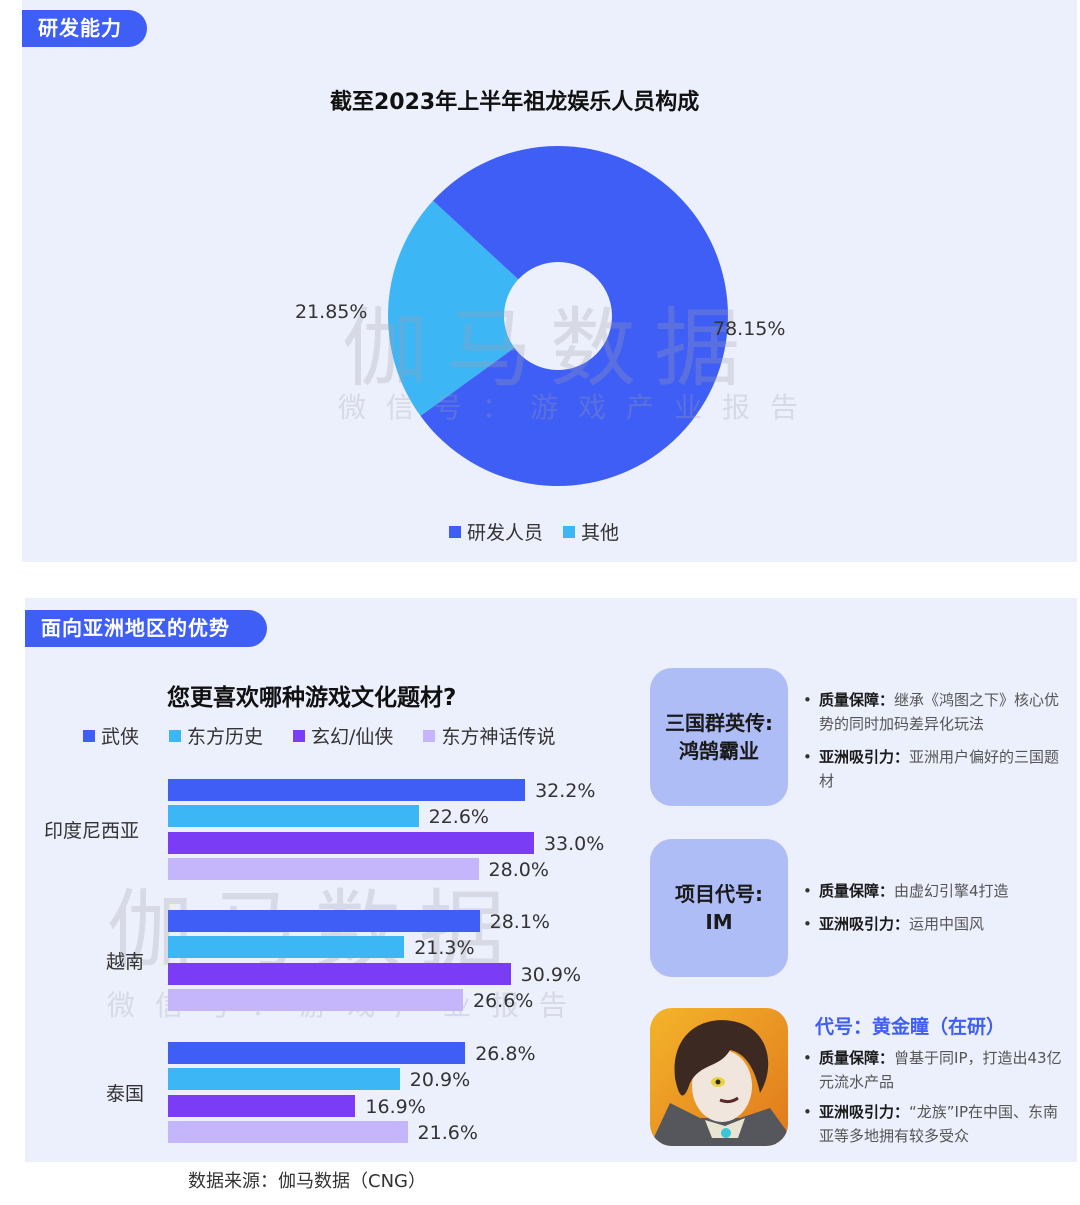  I want to click on point-quality: 质量保障：由虚幻引擎4打造, so click(938, 891).